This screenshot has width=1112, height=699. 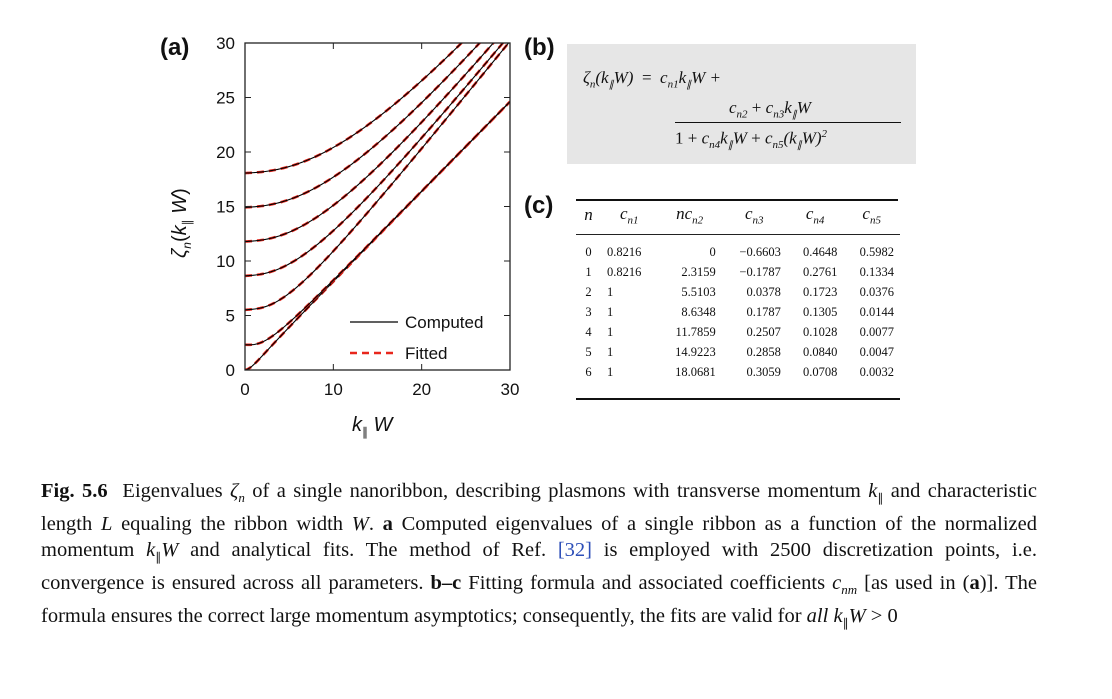 I want to click on table-cell: 8.6348, so click(x=698, y=311).